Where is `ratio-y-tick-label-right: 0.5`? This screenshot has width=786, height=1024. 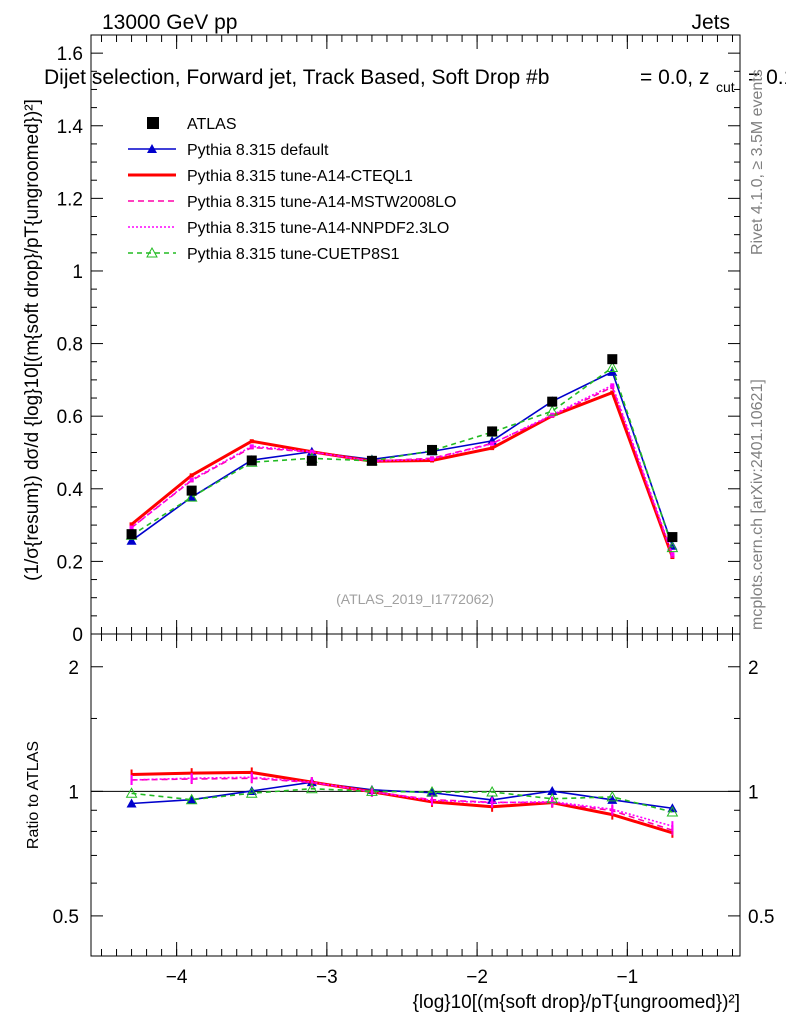 ratio-y-tick-label-right: 0.5 is located at coordinates (761, 917).